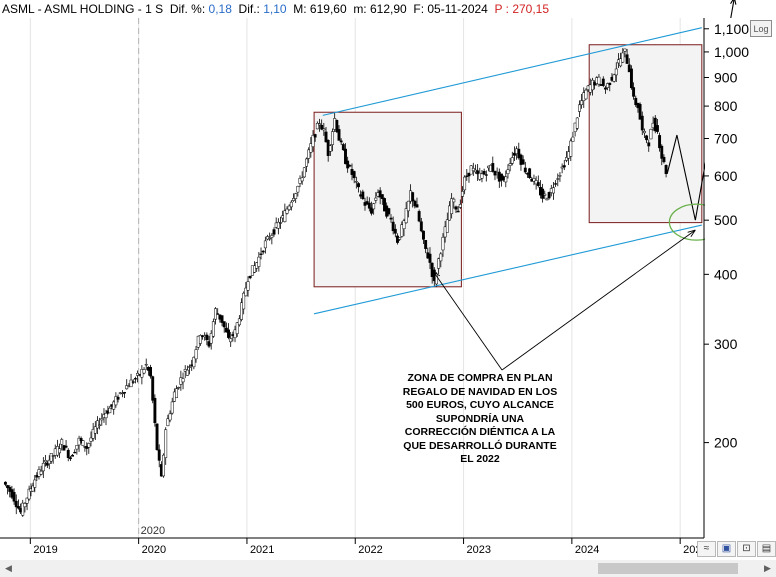 The image size is (776, 577). I want to click on x-tick-label: 2022, so click(370, 550).